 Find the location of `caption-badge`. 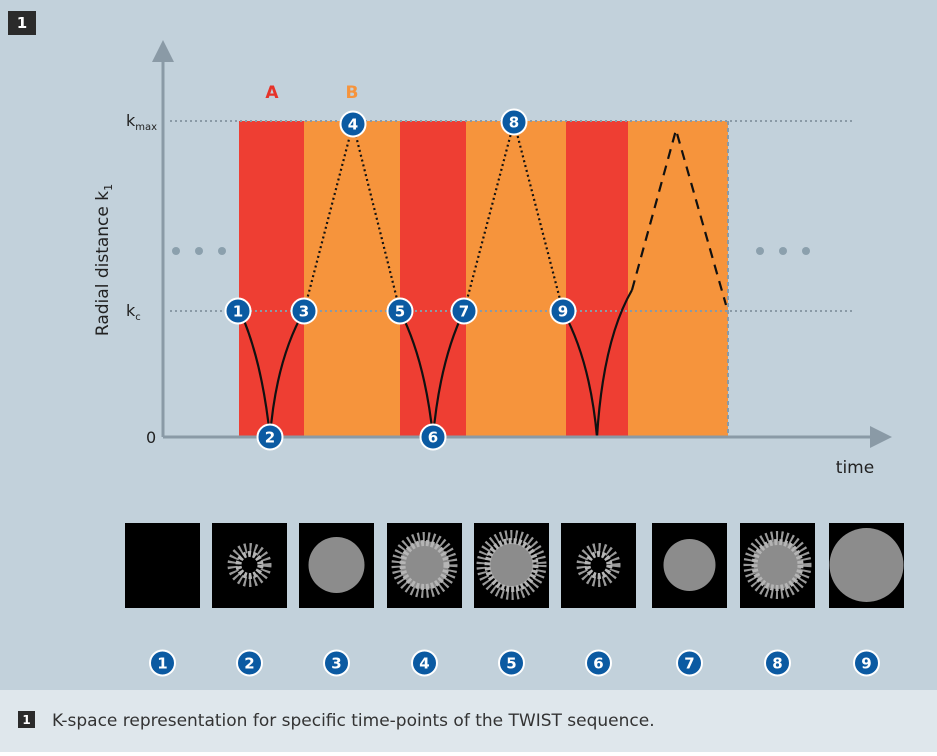

caption-badge is located at coordinates (26, 719).